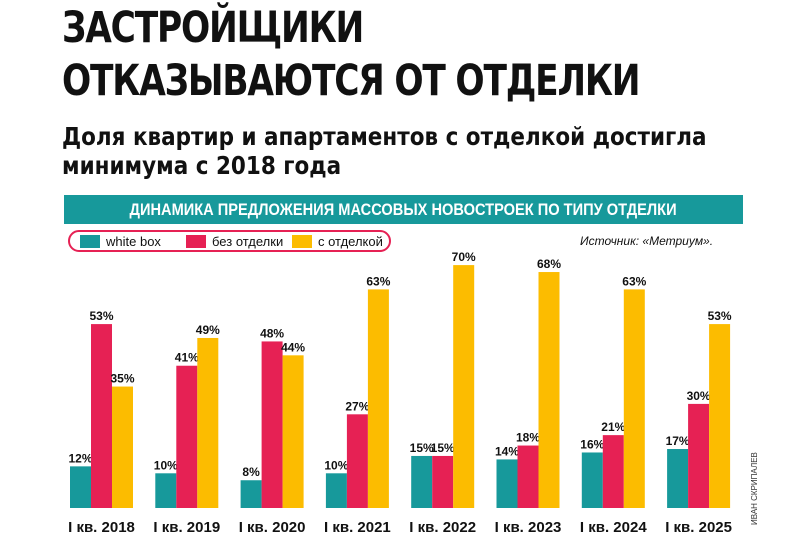 The height and width of the screenshot is (539, 808). I want to click on category-label-8: I кв. 2025, so click(698, 527).